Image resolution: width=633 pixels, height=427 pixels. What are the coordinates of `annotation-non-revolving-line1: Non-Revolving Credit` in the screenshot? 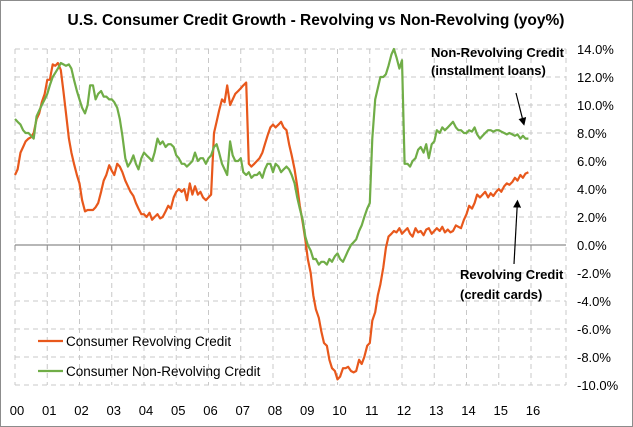 It's located at (498, 52).